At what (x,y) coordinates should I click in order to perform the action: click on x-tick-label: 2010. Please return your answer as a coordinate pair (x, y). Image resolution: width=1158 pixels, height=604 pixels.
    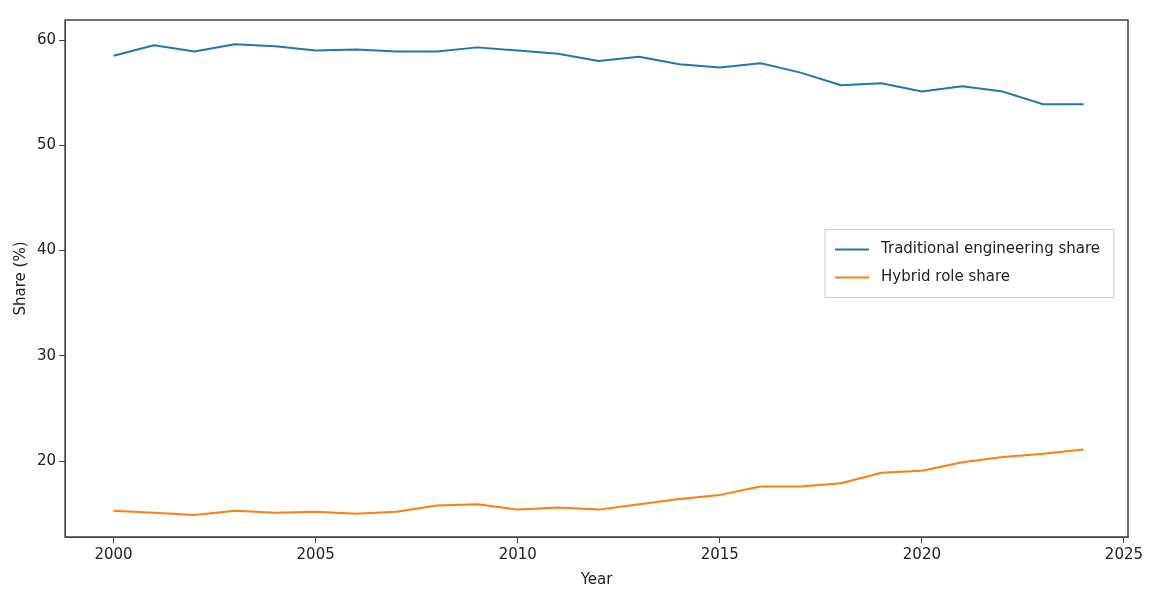
    Looking at the image, I should click on (517, 553).